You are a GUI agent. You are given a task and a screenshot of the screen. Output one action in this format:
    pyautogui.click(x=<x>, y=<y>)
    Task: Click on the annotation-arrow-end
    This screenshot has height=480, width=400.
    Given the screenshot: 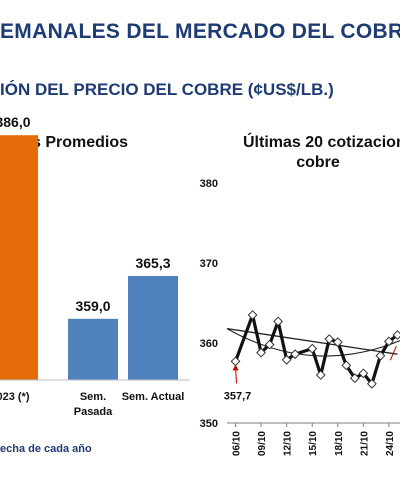 What is the action you would take?
    pyautogui.click(x=393, y=353)
    